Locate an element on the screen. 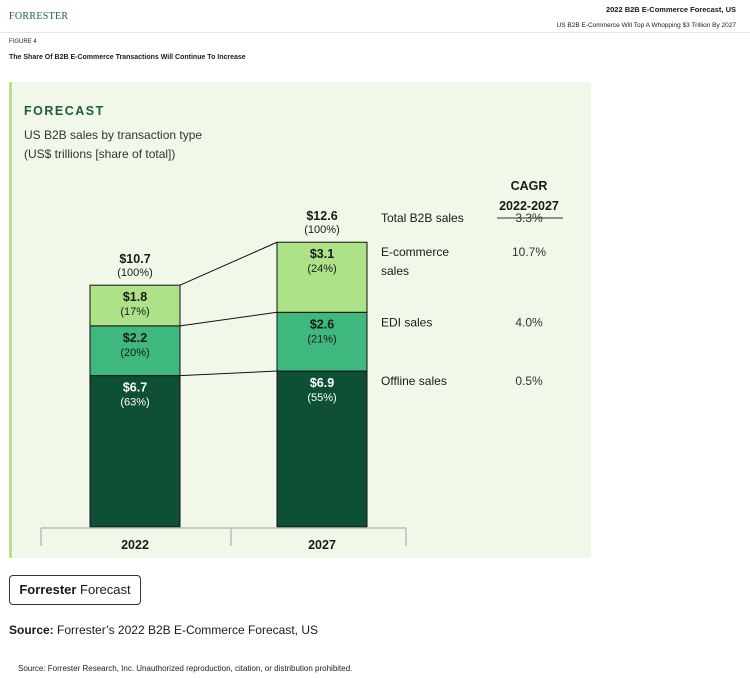 Image resolution: width=750 pixels, height=678 pixels. forrester-logo: FORRESTER is located at coordinates (39, 16).